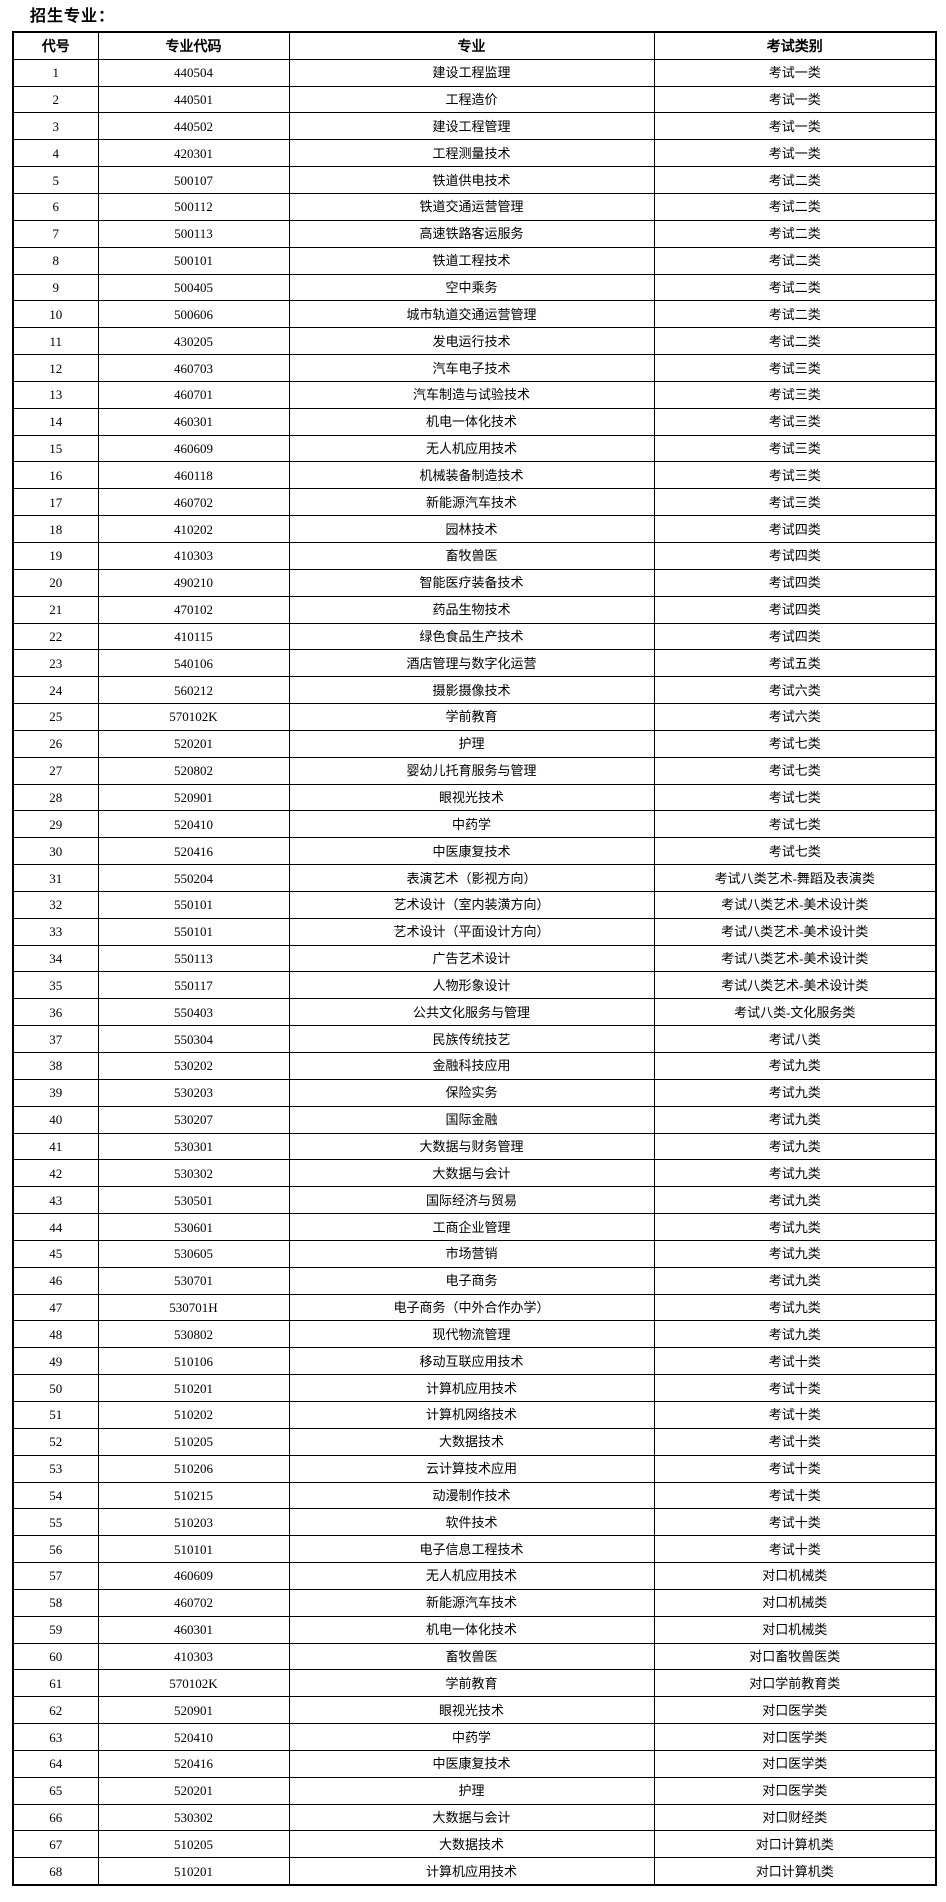 This screenshot has height=1902, width=946. What do you see at coordinates (474, 797) in the screenshot?
I see `table-row: 28 520901 眼视光技术 考试七类` at bounding box center [474, 797].